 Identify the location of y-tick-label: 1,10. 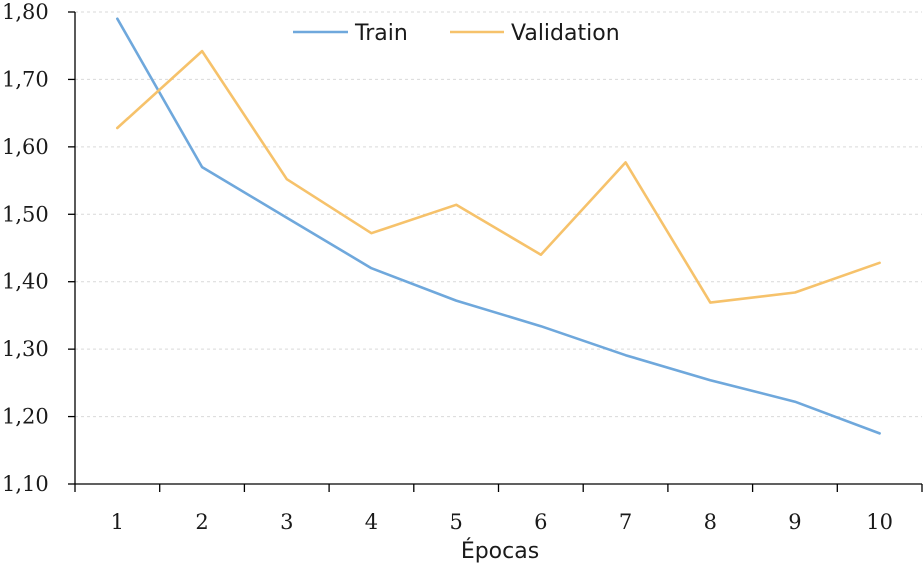
(25, 484).